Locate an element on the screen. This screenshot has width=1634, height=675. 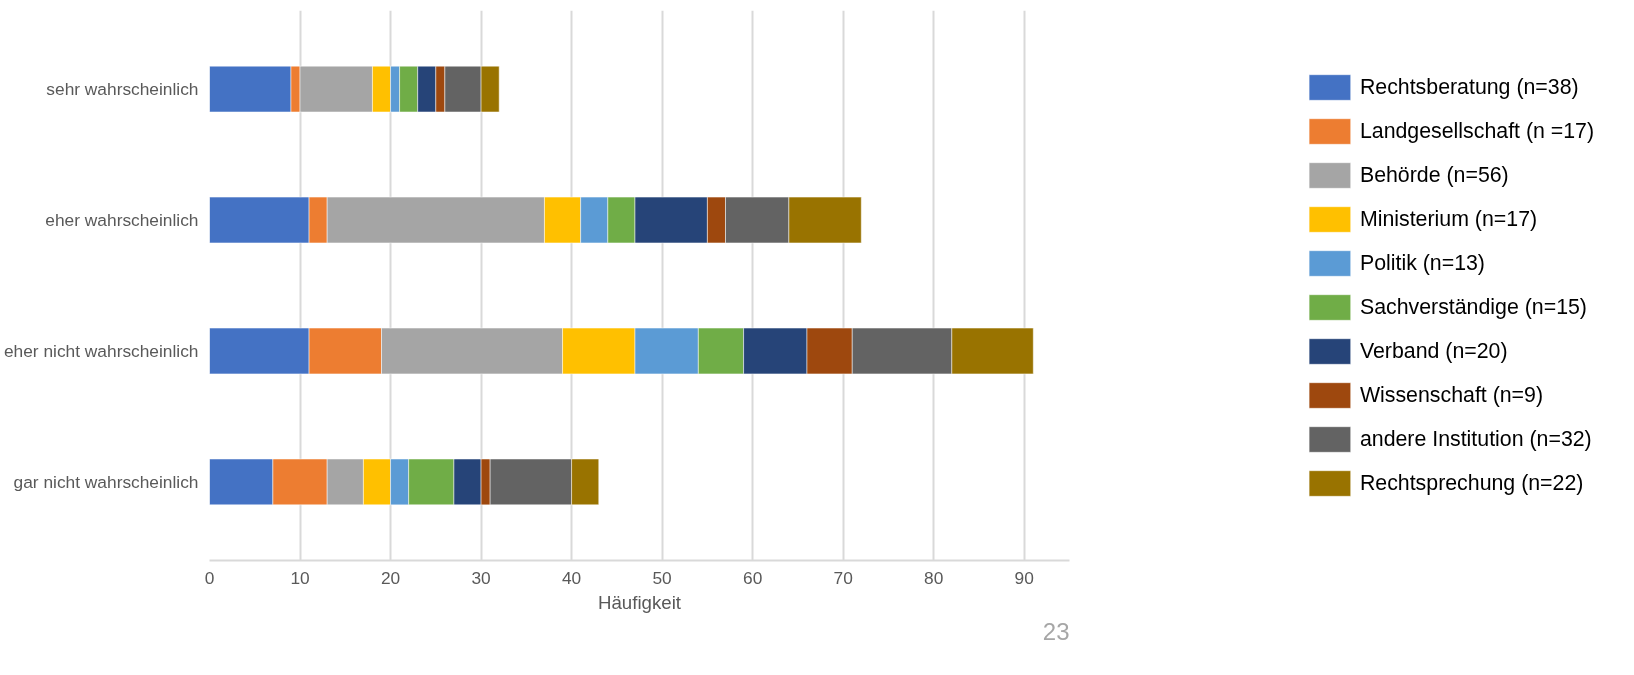
x-tick-label: 90 is located at coordinates (1024, 577).